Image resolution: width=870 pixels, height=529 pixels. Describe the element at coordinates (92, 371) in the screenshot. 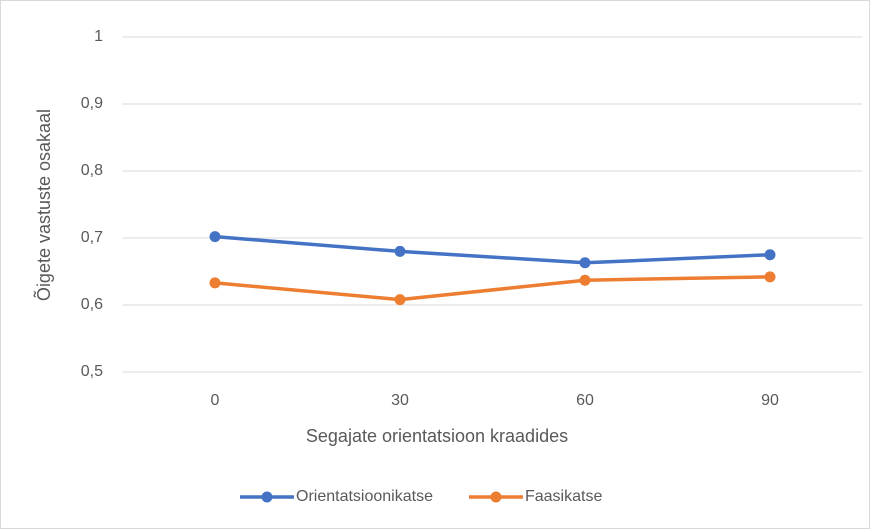

I see `y-tick-label: 0,5` at that location.